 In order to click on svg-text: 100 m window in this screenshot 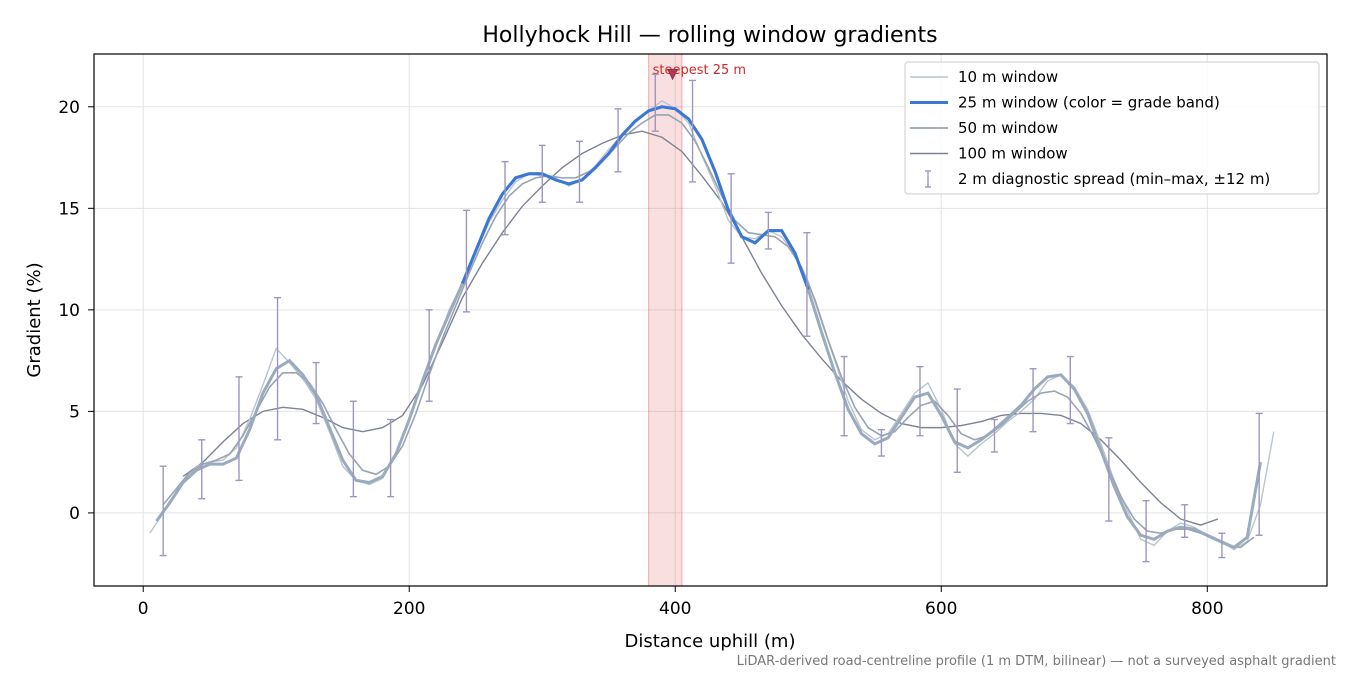, I will do `click(1013, 154)`.